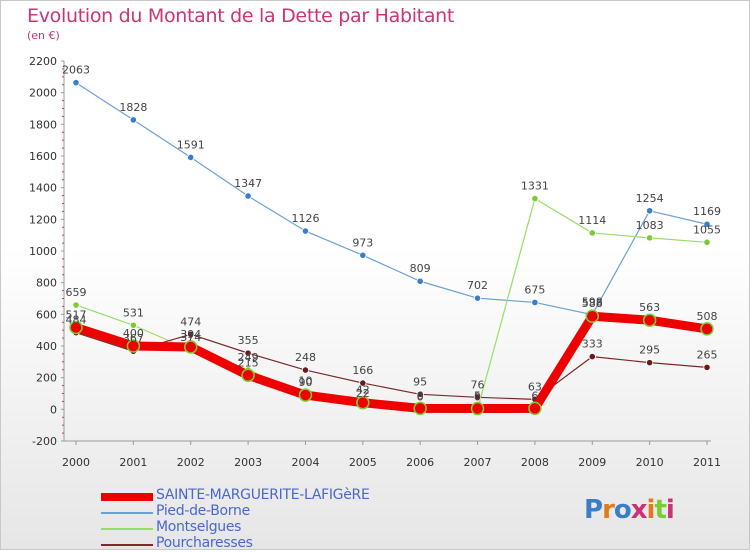 The height and width of the screenshot is (553, 750). I want to click on y-tick-label: 200, so click(46, 378).